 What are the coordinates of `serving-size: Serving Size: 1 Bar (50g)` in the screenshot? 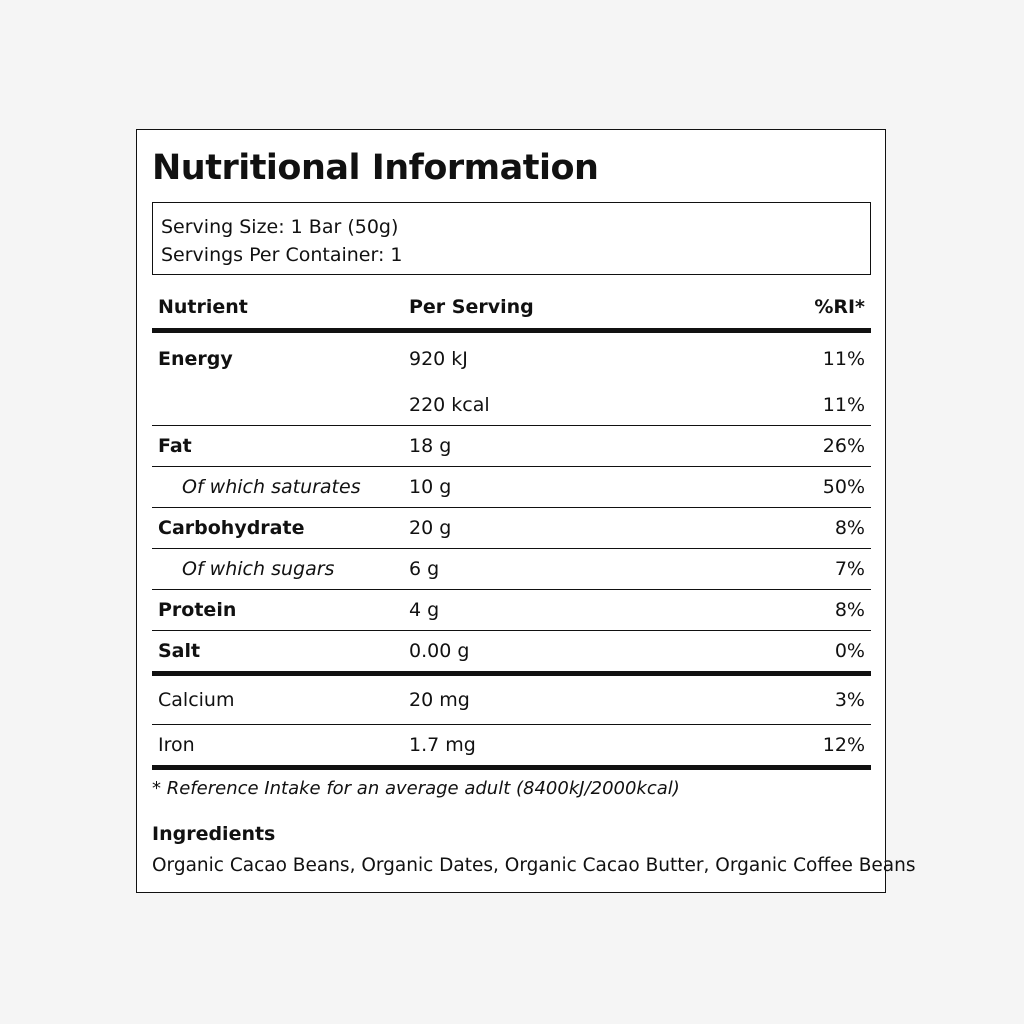 It's located at (280, 227).